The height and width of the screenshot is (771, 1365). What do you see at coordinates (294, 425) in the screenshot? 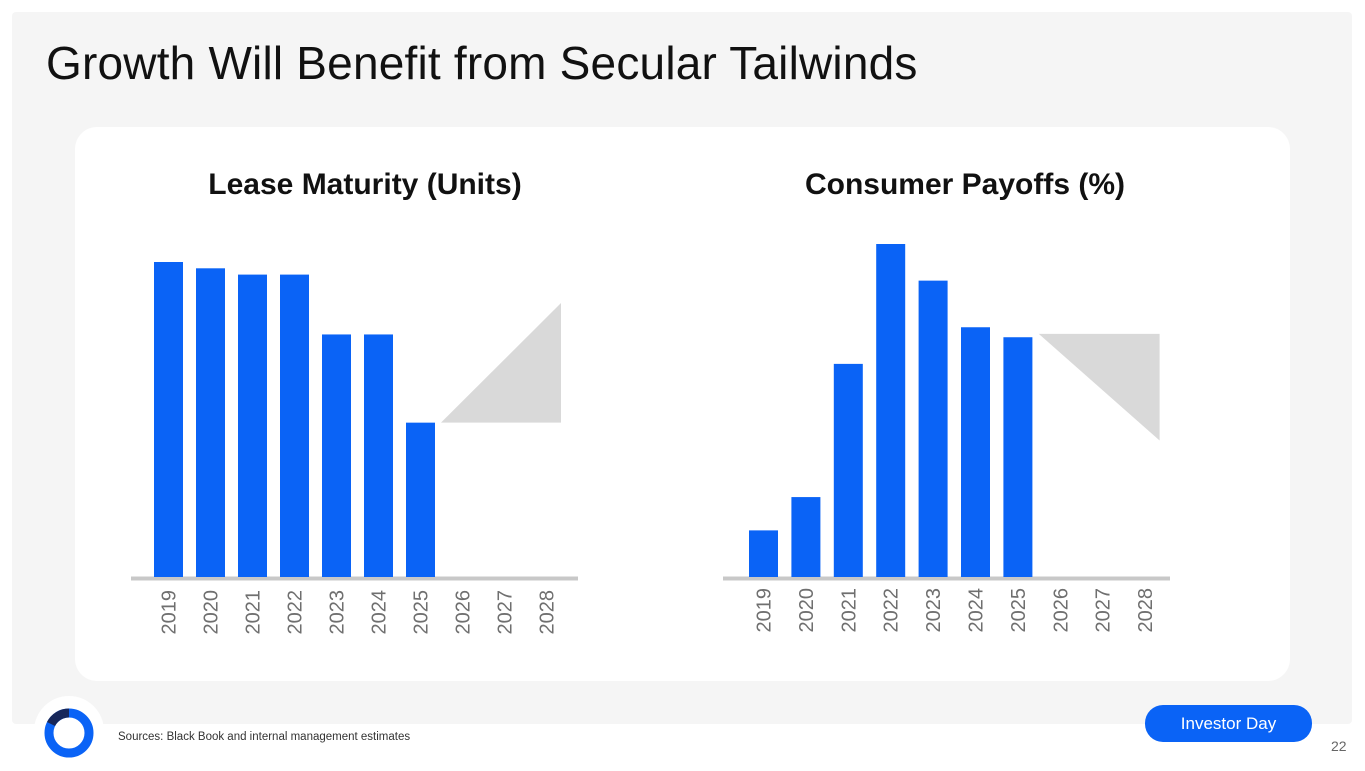
I see `lease-bar-2022` at bounding box center [294, 425].